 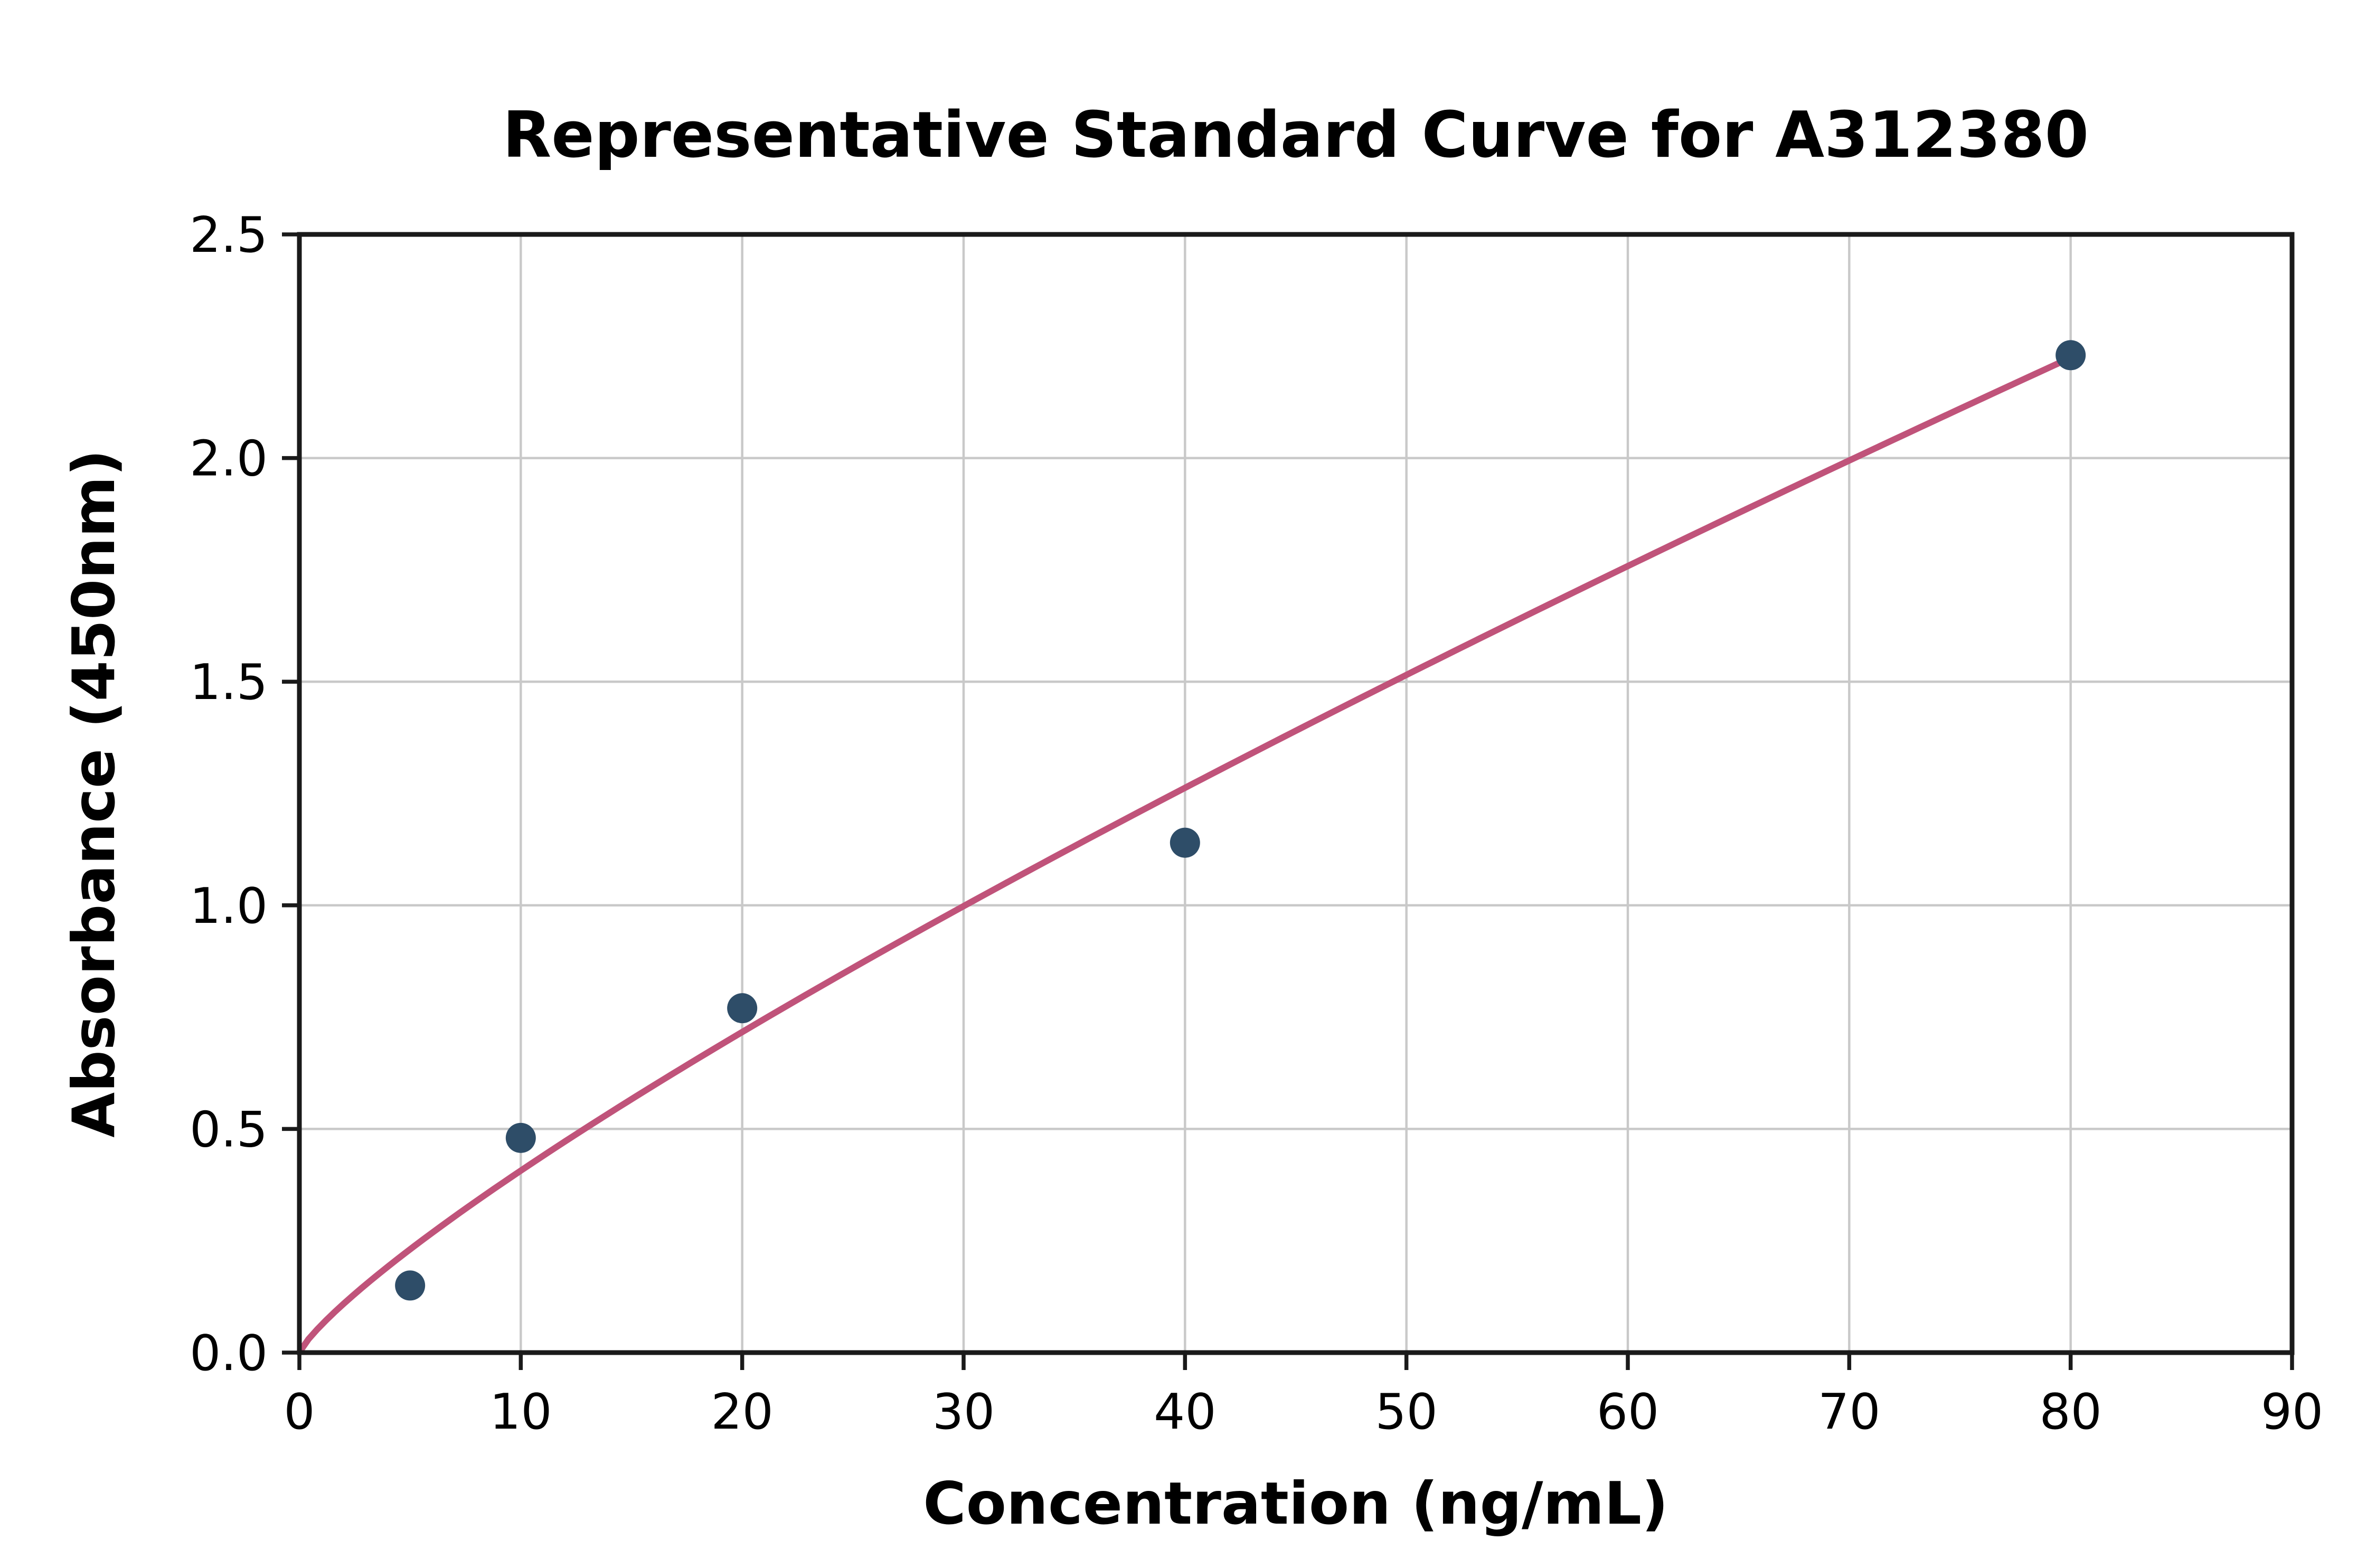 What do you see at coordinates (299, 1411) in the screenshot?
I see `x-tick-label: 0` at bounding box center [299, 1411].